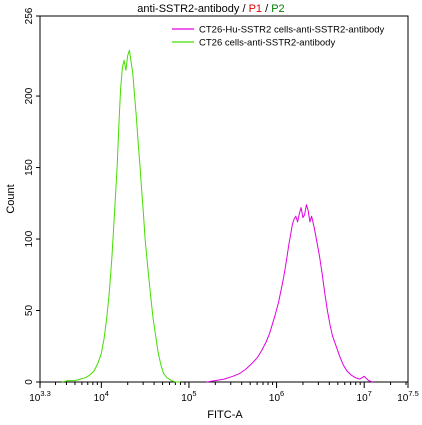 The height and width of the screenshot is (425, 422). What do you see at coordinates (243, 9) in the screenshot?
I see `title-part-1: /` at bounding box center [243, 9].